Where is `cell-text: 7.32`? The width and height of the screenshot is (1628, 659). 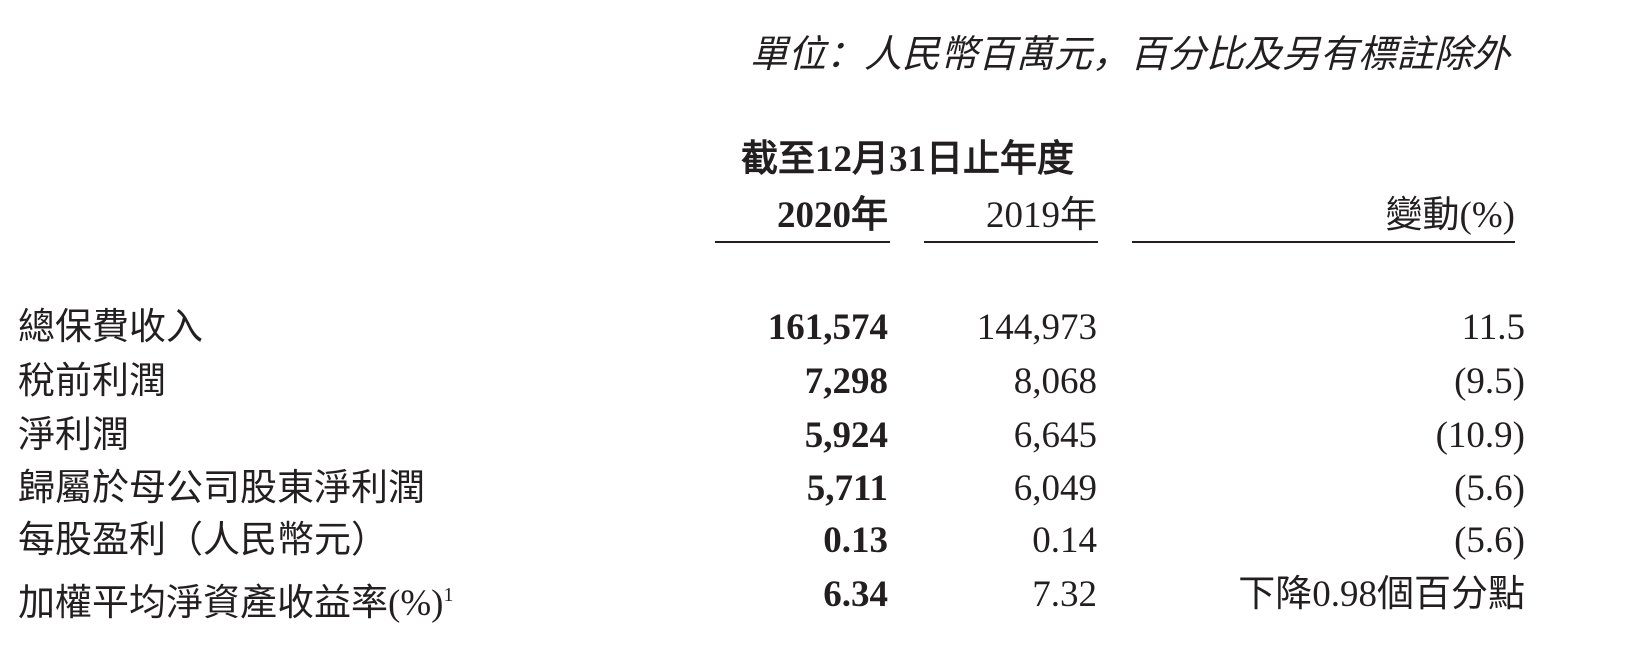 cell-text: 7.32 is located at coordinates (1064, 594).